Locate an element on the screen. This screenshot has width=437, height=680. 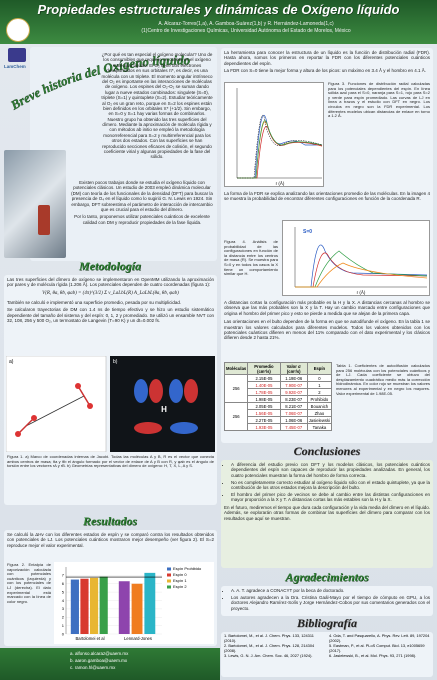
legend-label: Espín Prohibido is located at coordinates (187, 568).